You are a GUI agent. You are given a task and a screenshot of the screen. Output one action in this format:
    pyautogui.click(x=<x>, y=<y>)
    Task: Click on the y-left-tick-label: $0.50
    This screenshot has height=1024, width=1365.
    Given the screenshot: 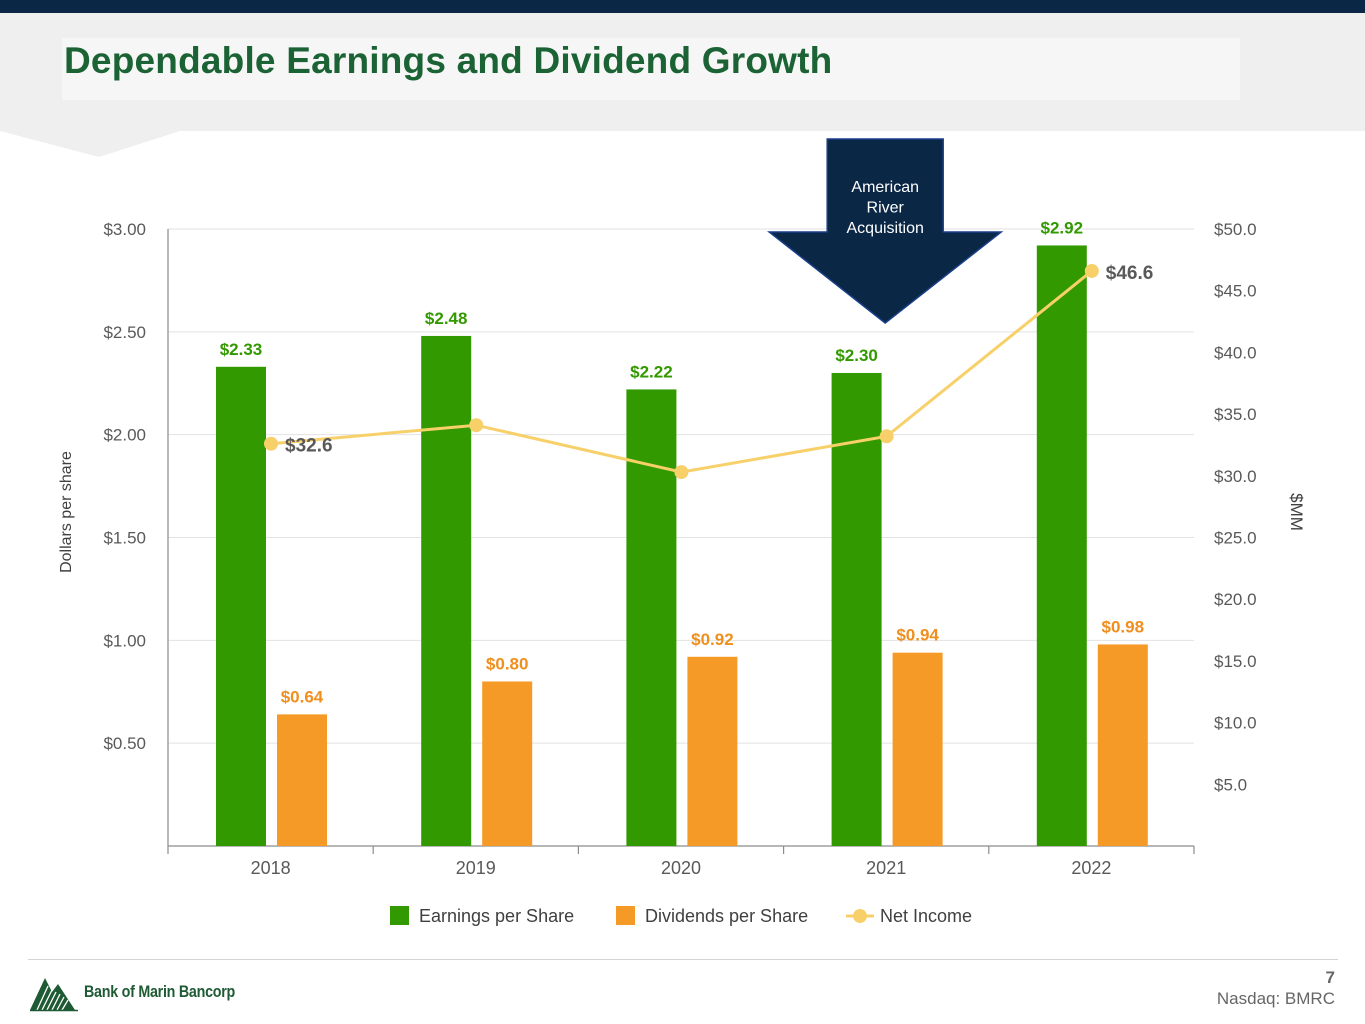 What is the action you would take?
    pyautogui.click(x=124, y=743)
    